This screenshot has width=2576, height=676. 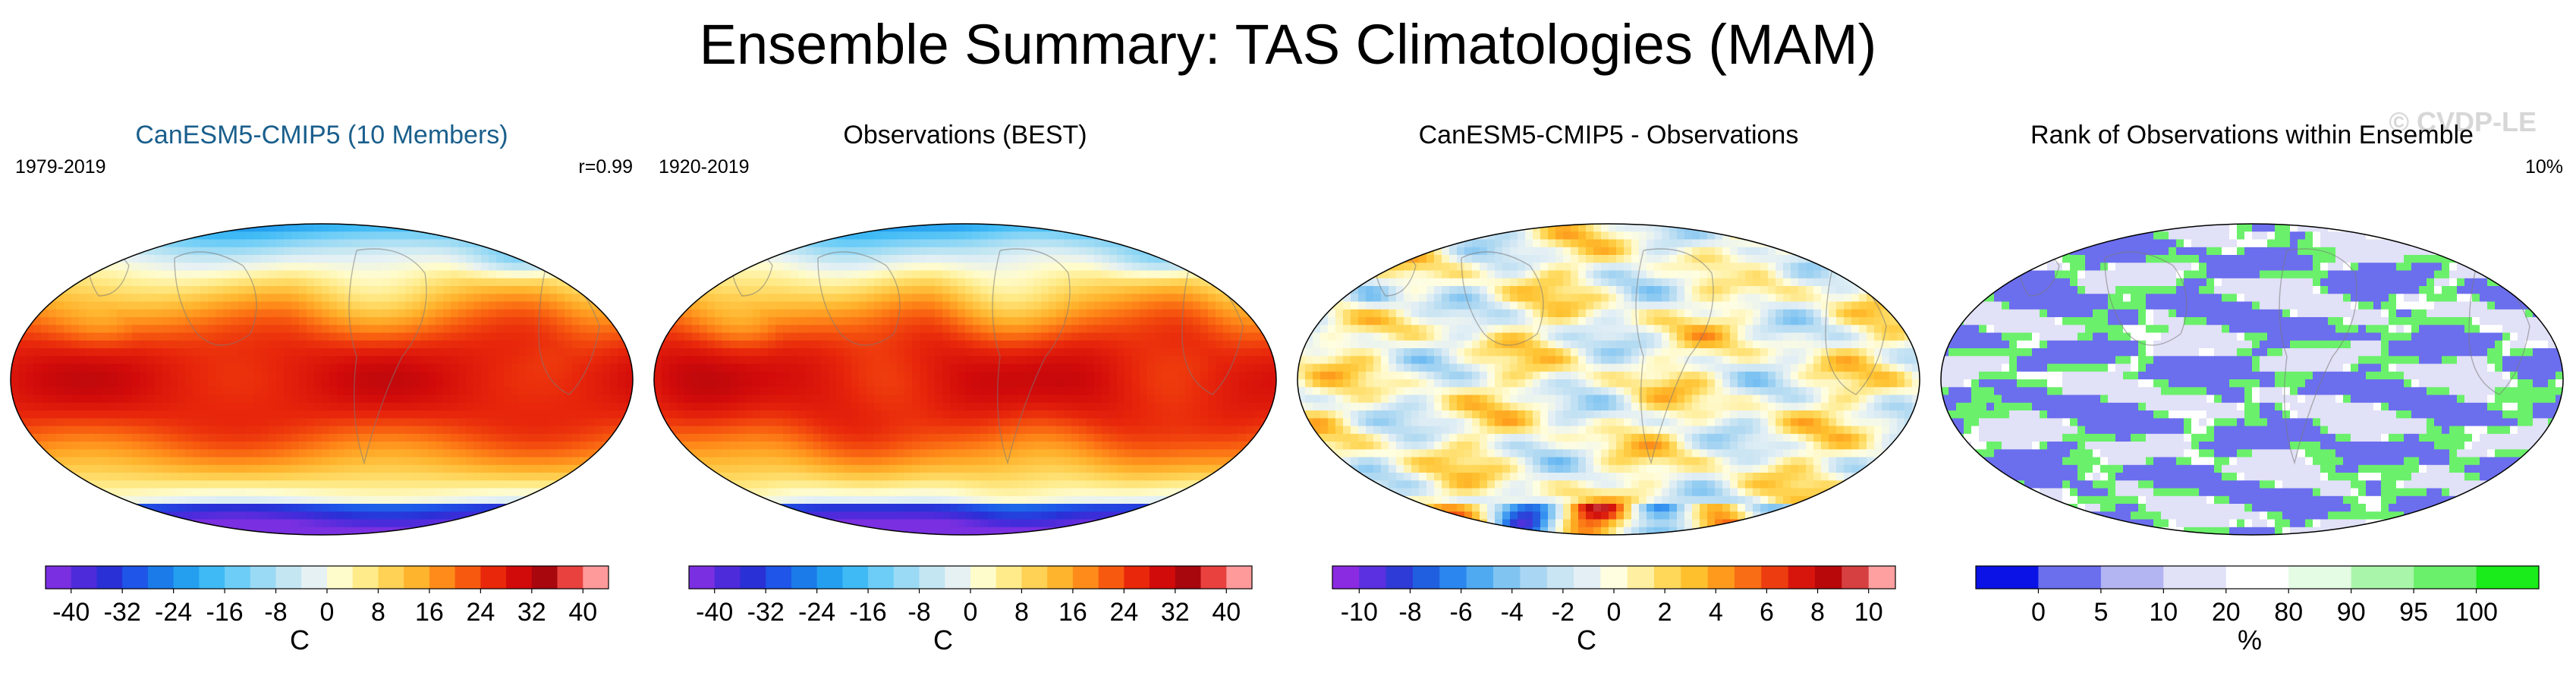 What do you see at coordinates (300, 640) in the screenshot?
I see `colorbar-unit-label: C` at bounding box center [300, 640].